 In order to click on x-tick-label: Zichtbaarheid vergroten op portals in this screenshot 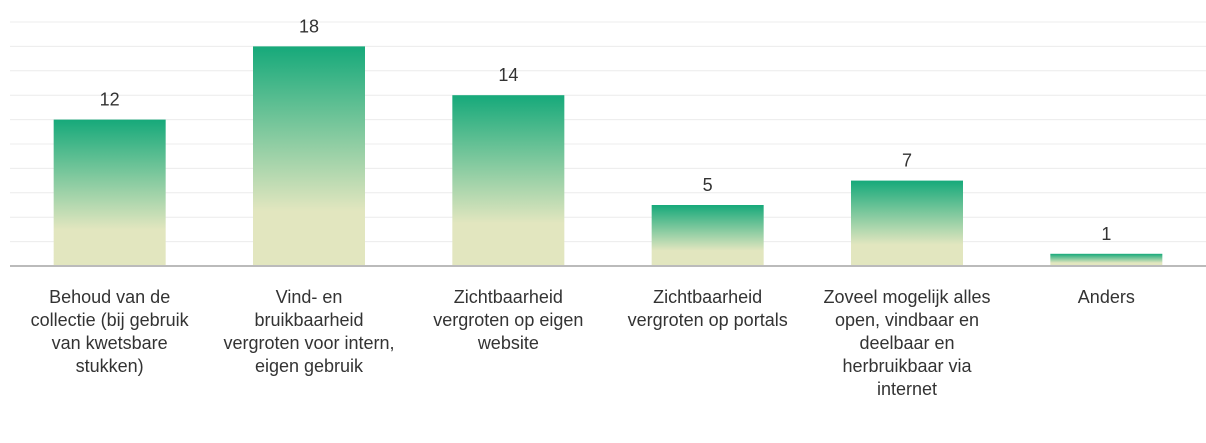, I will do `click(707, 308)`.